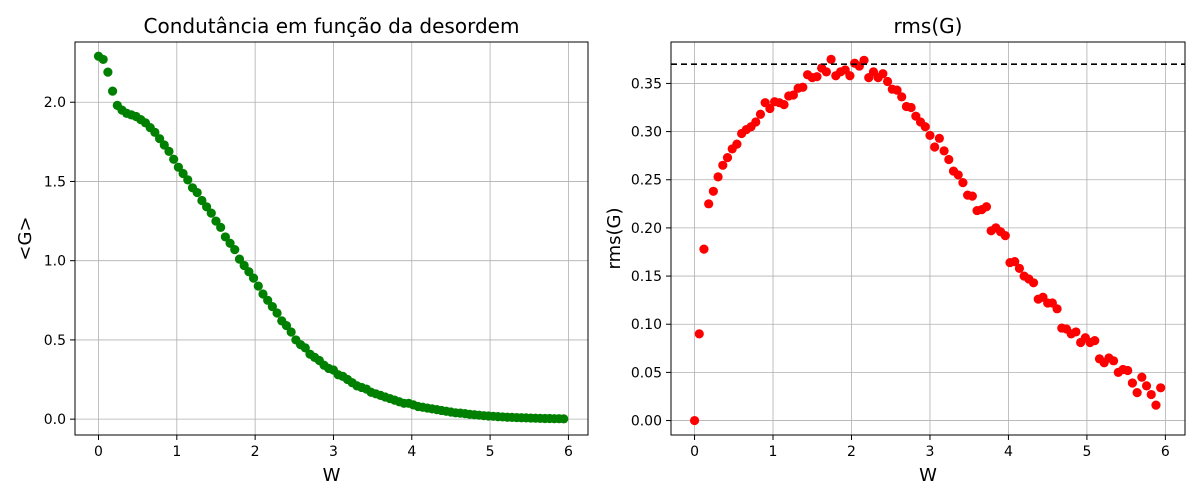 This screenshot has width=1200, height=500. What do you see at coordinates (25, 238) in the screenshot?
I see `conductance-y-axis-label: <G>` at bounding box center [25, 238].